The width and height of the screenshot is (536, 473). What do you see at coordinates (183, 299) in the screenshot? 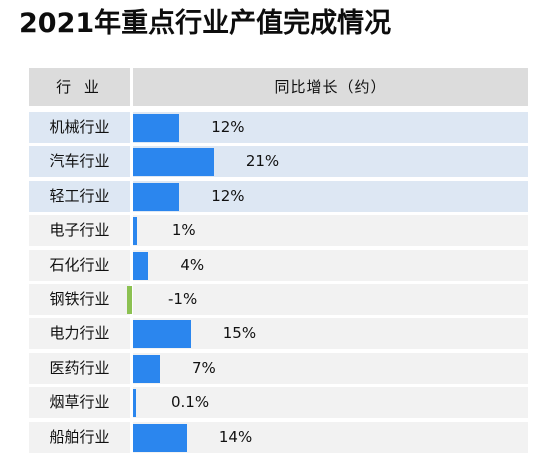
I see `value-label: -1%` at bounding box center [183, 299].